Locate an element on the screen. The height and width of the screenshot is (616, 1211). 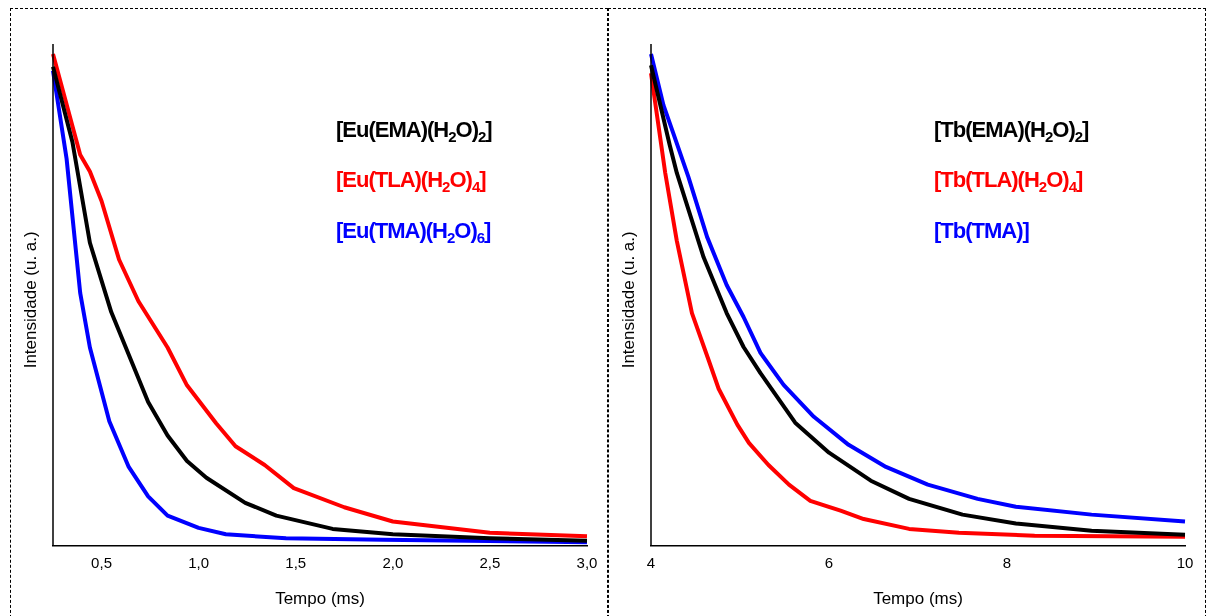
x-tick-label: 1,5 is located at coordinates (296, 562).